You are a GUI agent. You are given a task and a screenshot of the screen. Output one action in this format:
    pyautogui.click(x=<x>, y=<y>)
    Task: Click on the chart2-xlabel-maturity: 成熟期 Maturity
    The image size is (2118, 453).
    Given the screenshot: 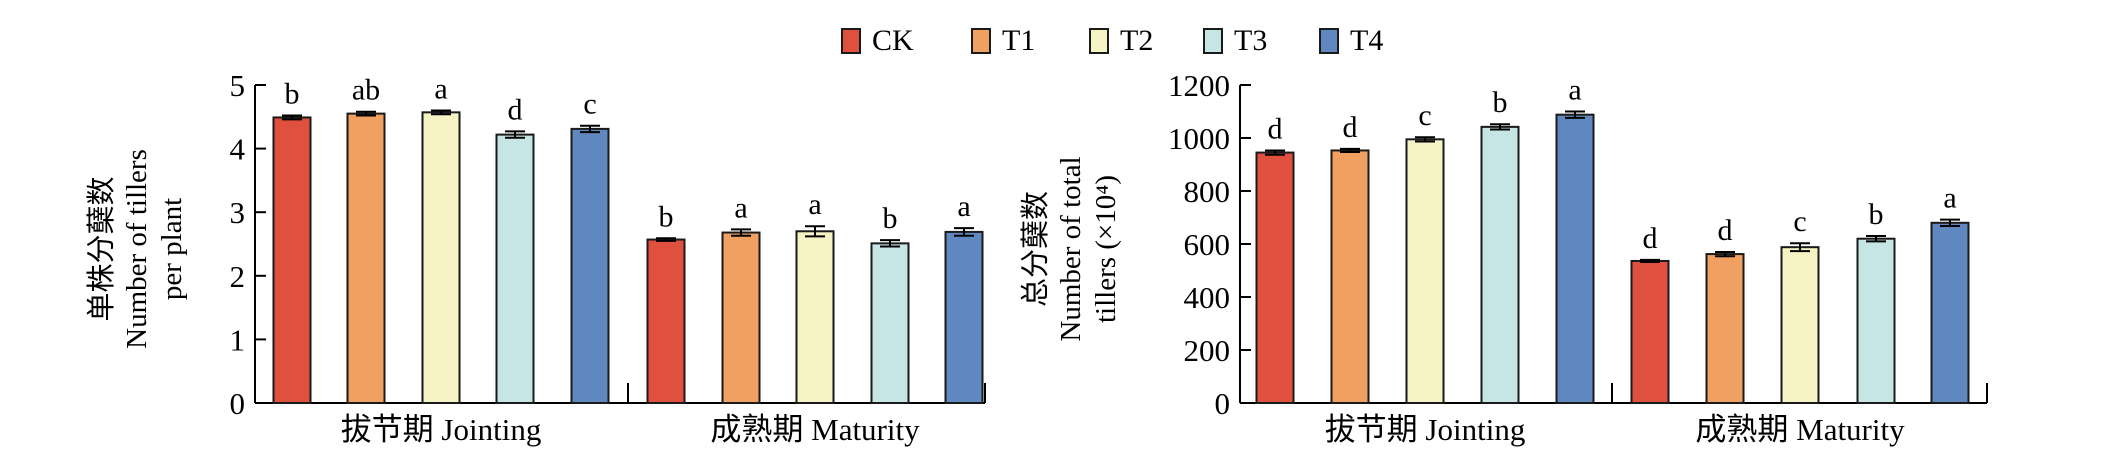 What is the action you would take?
    pyautogui.click(x=1800, y=429)
    